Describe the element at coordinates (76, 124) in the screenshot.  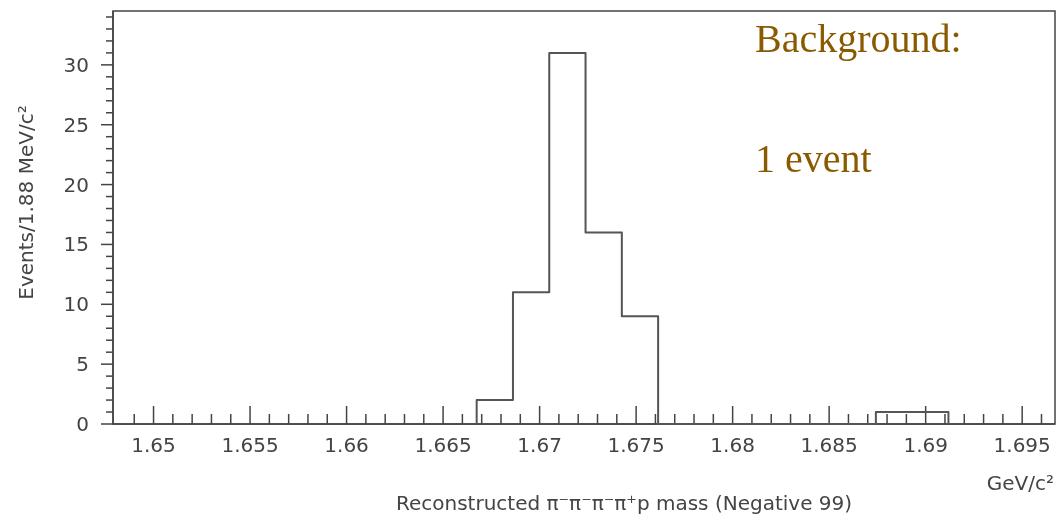
I see `y-tick-label: 25` at that location.